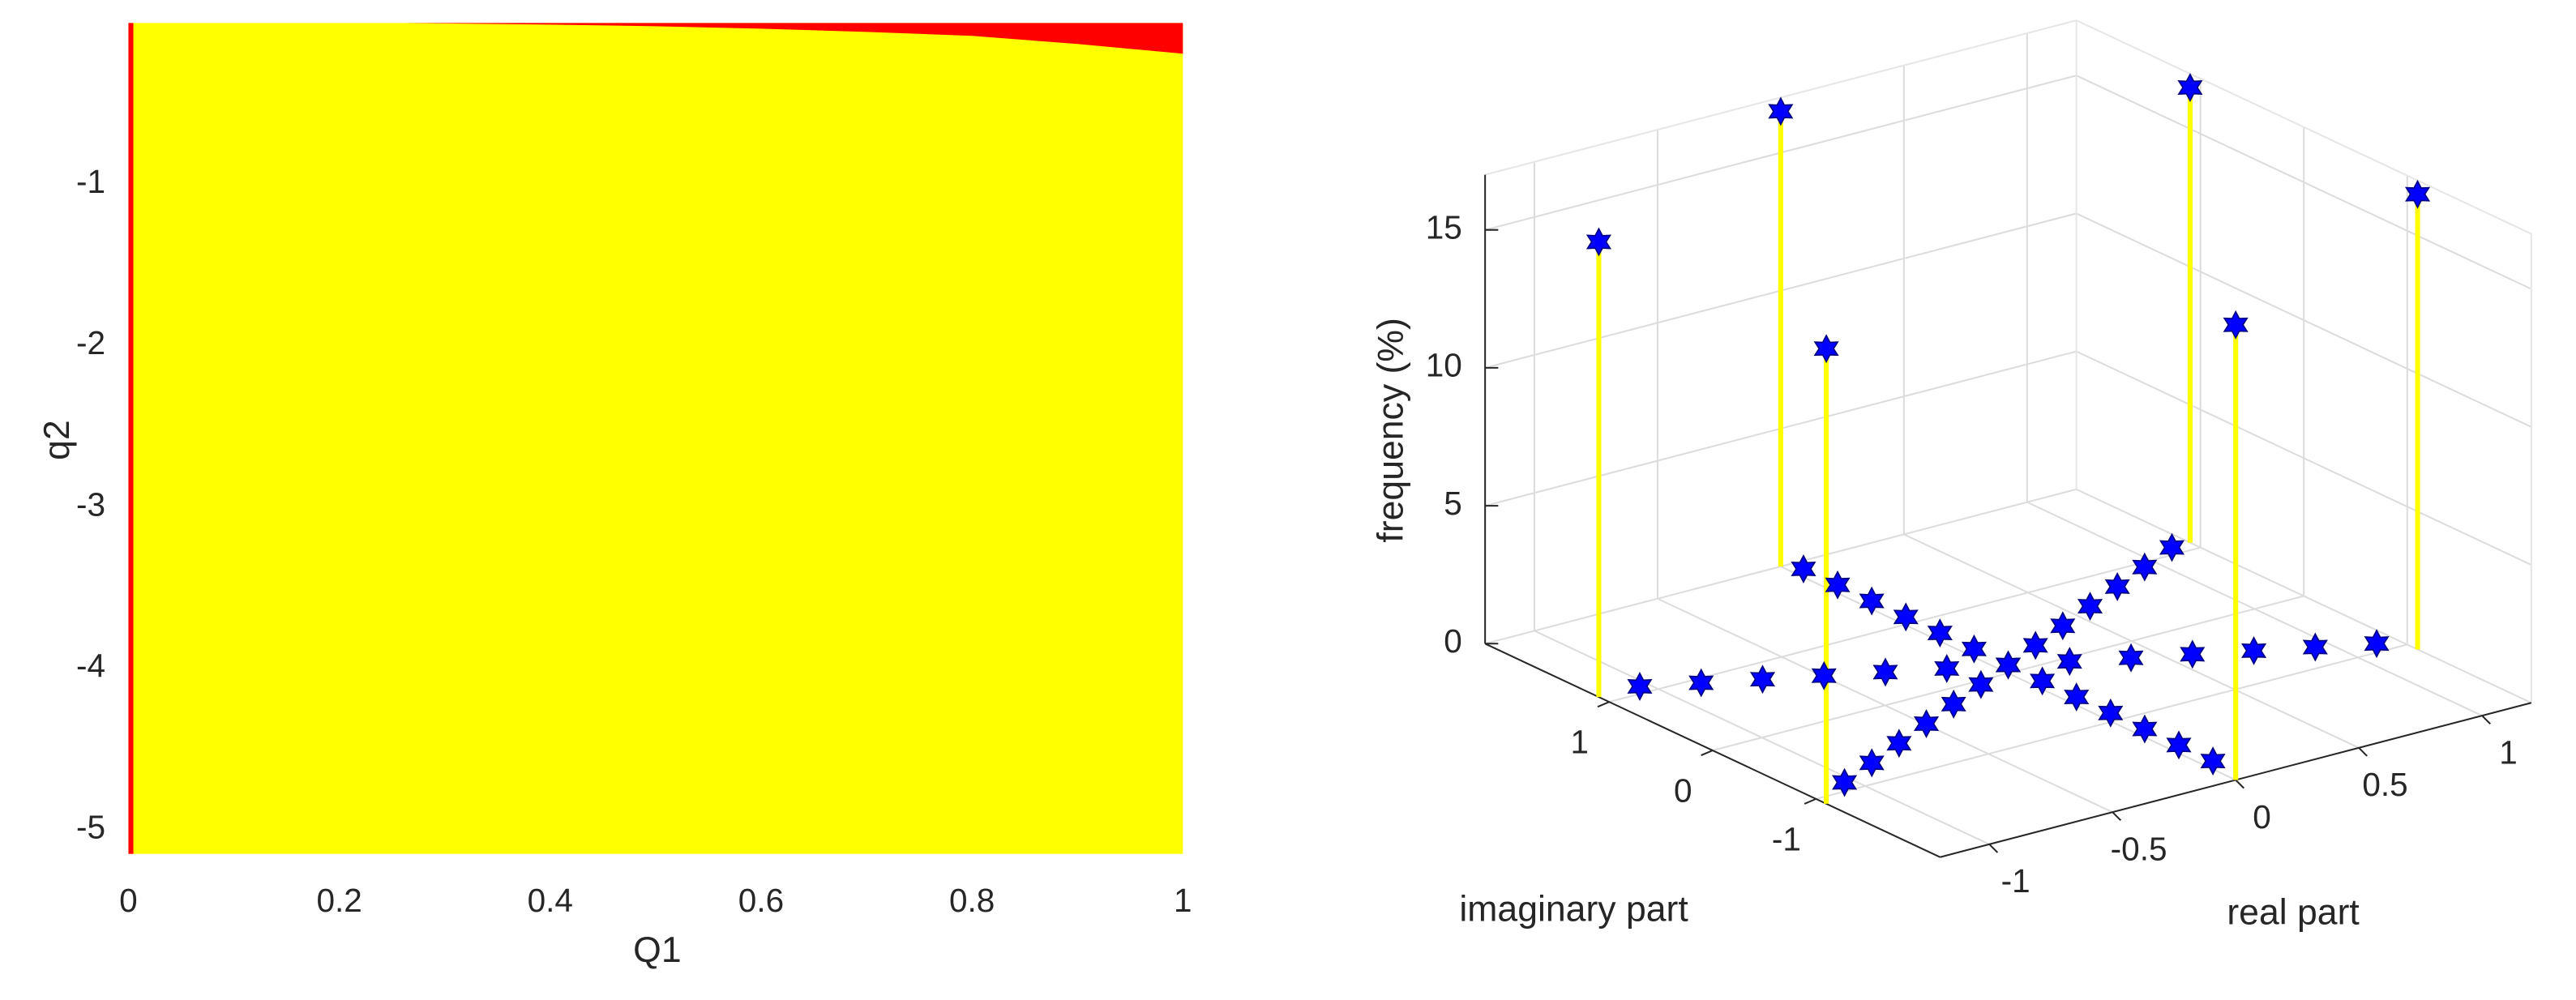 This screenshot has height=1000, width=2576. What do you see at coordinates (2016, 881) in the screenshot?
I see `x-tick-label: -1` at bounding box center [2016, 881].